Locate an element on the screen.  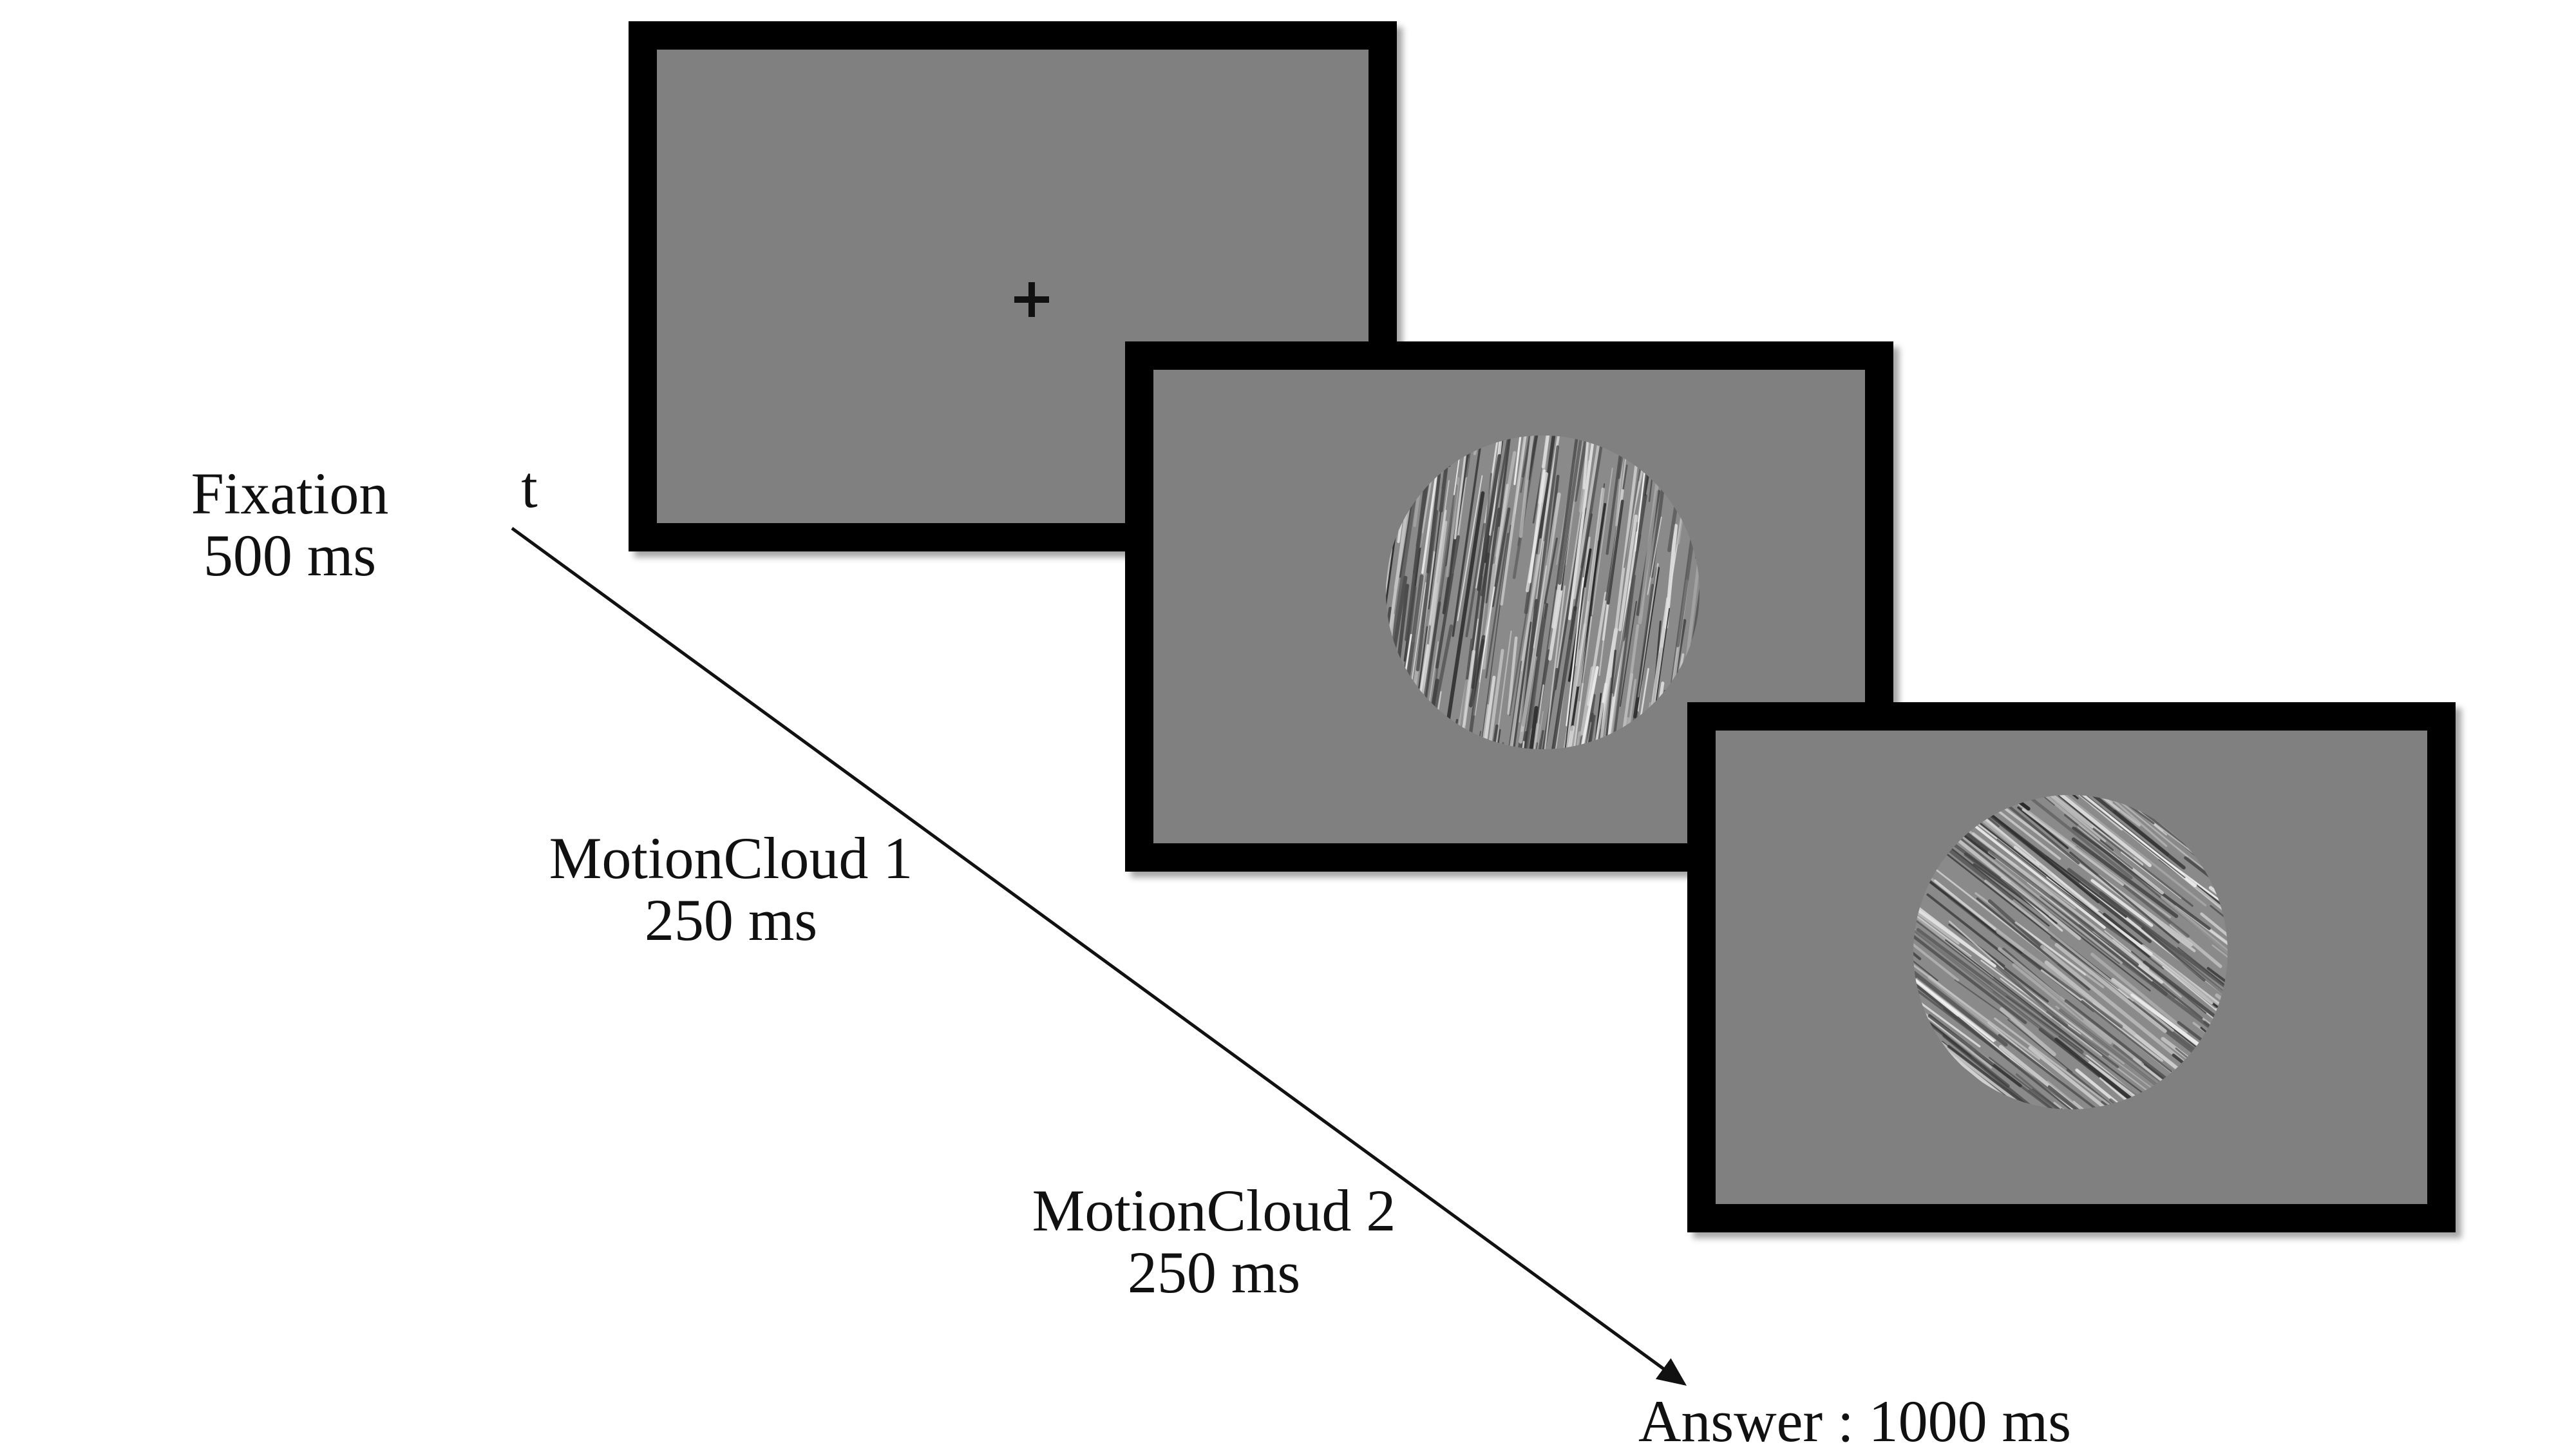
motioncloud-2-stage-label: MotionCloud 2 250 ms is located at coordinates (1214, 1241).